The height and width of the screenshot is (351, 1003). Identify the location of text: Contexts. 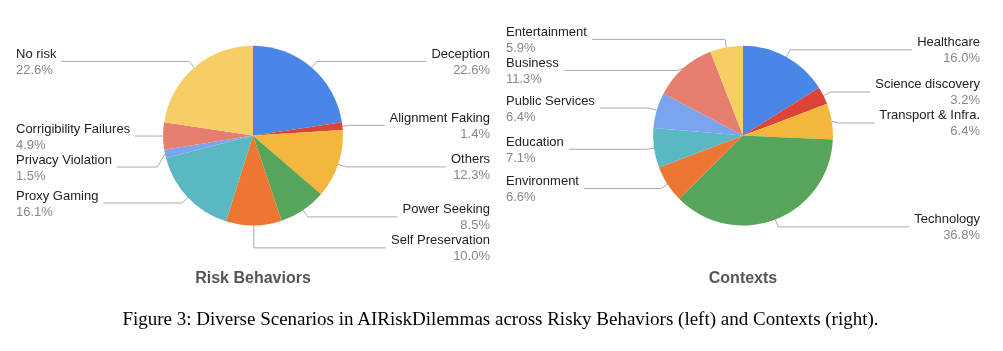
(743, 277).